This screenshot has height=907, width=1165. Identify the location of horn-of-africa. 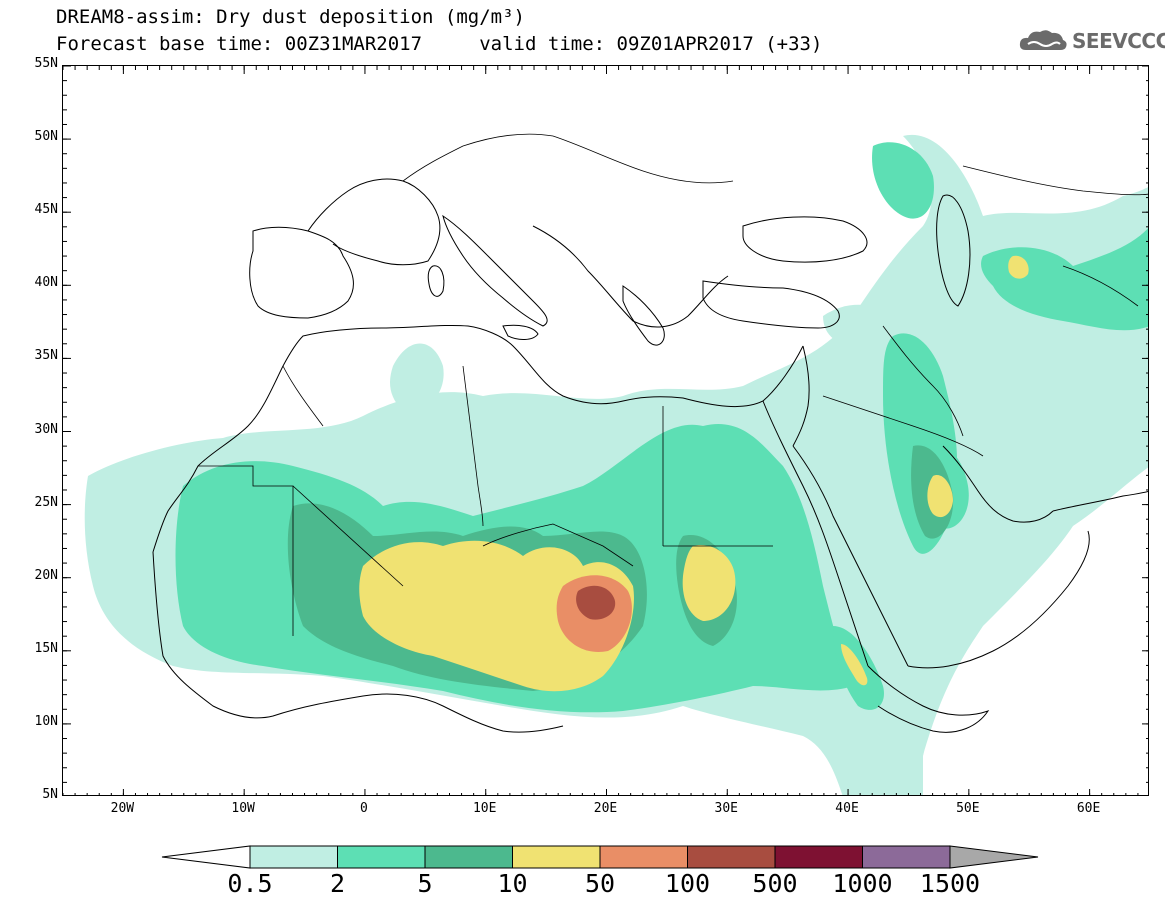
(928, 699).